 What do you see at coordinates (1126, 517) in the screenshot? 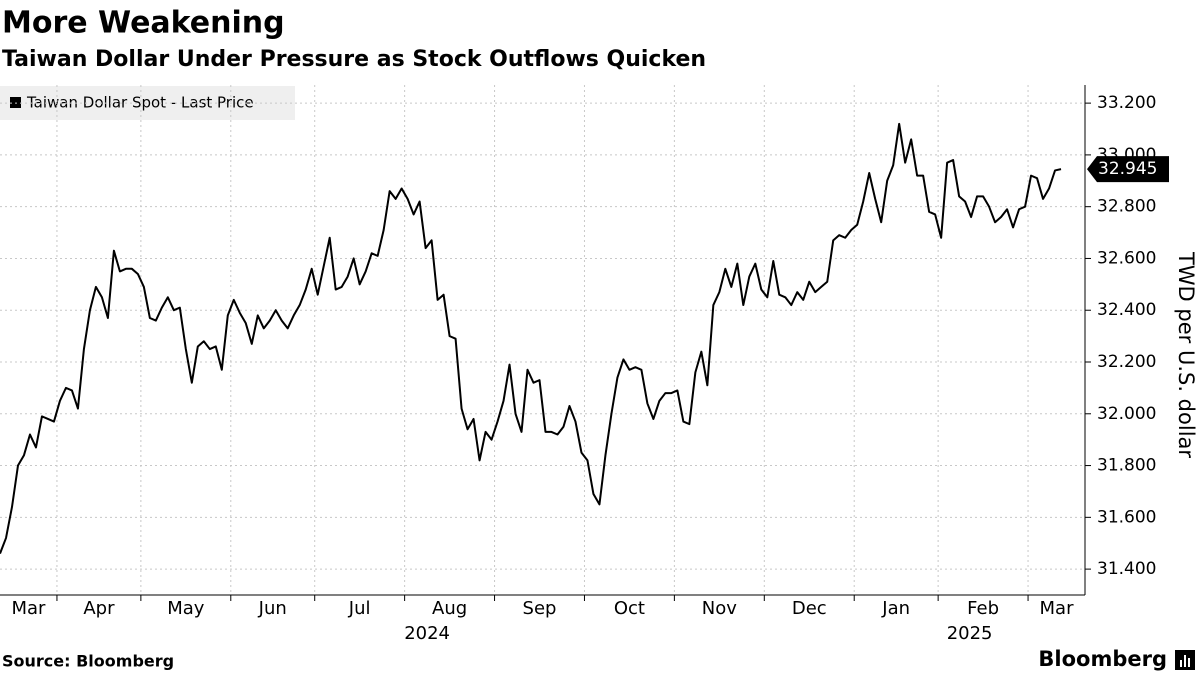
I see `y-tick-label: 31.600` at bounding box center [1126, 517].